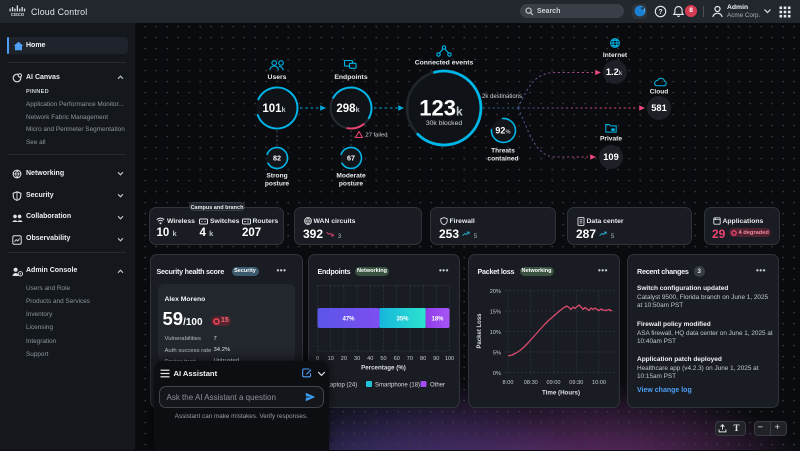  I want to click on svg-text: 27 failed, so click(377, 136).